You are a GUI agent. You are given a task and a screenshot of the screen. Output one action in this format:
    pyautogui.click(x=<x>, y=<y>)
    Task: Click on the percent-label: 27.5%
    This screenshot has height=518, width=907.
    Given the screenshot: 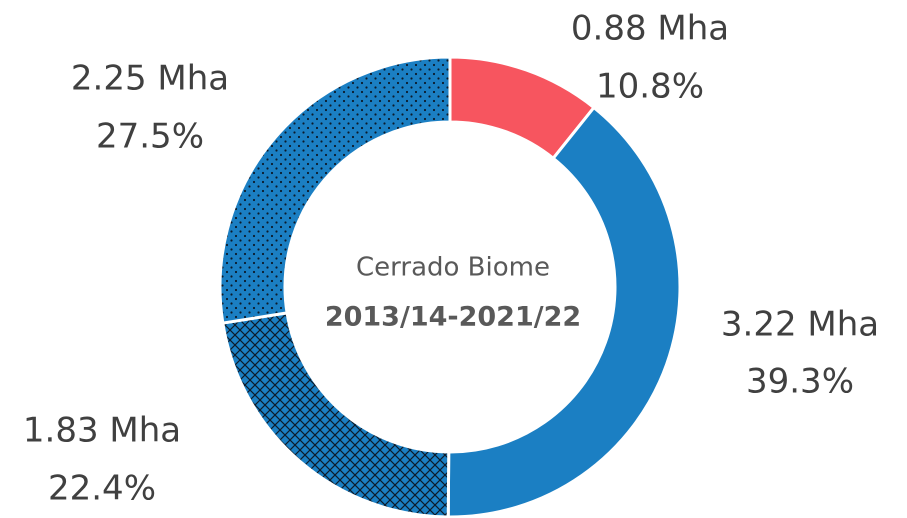 What is the action you would take?
    pyautogui.click(x=150, y=137)
    